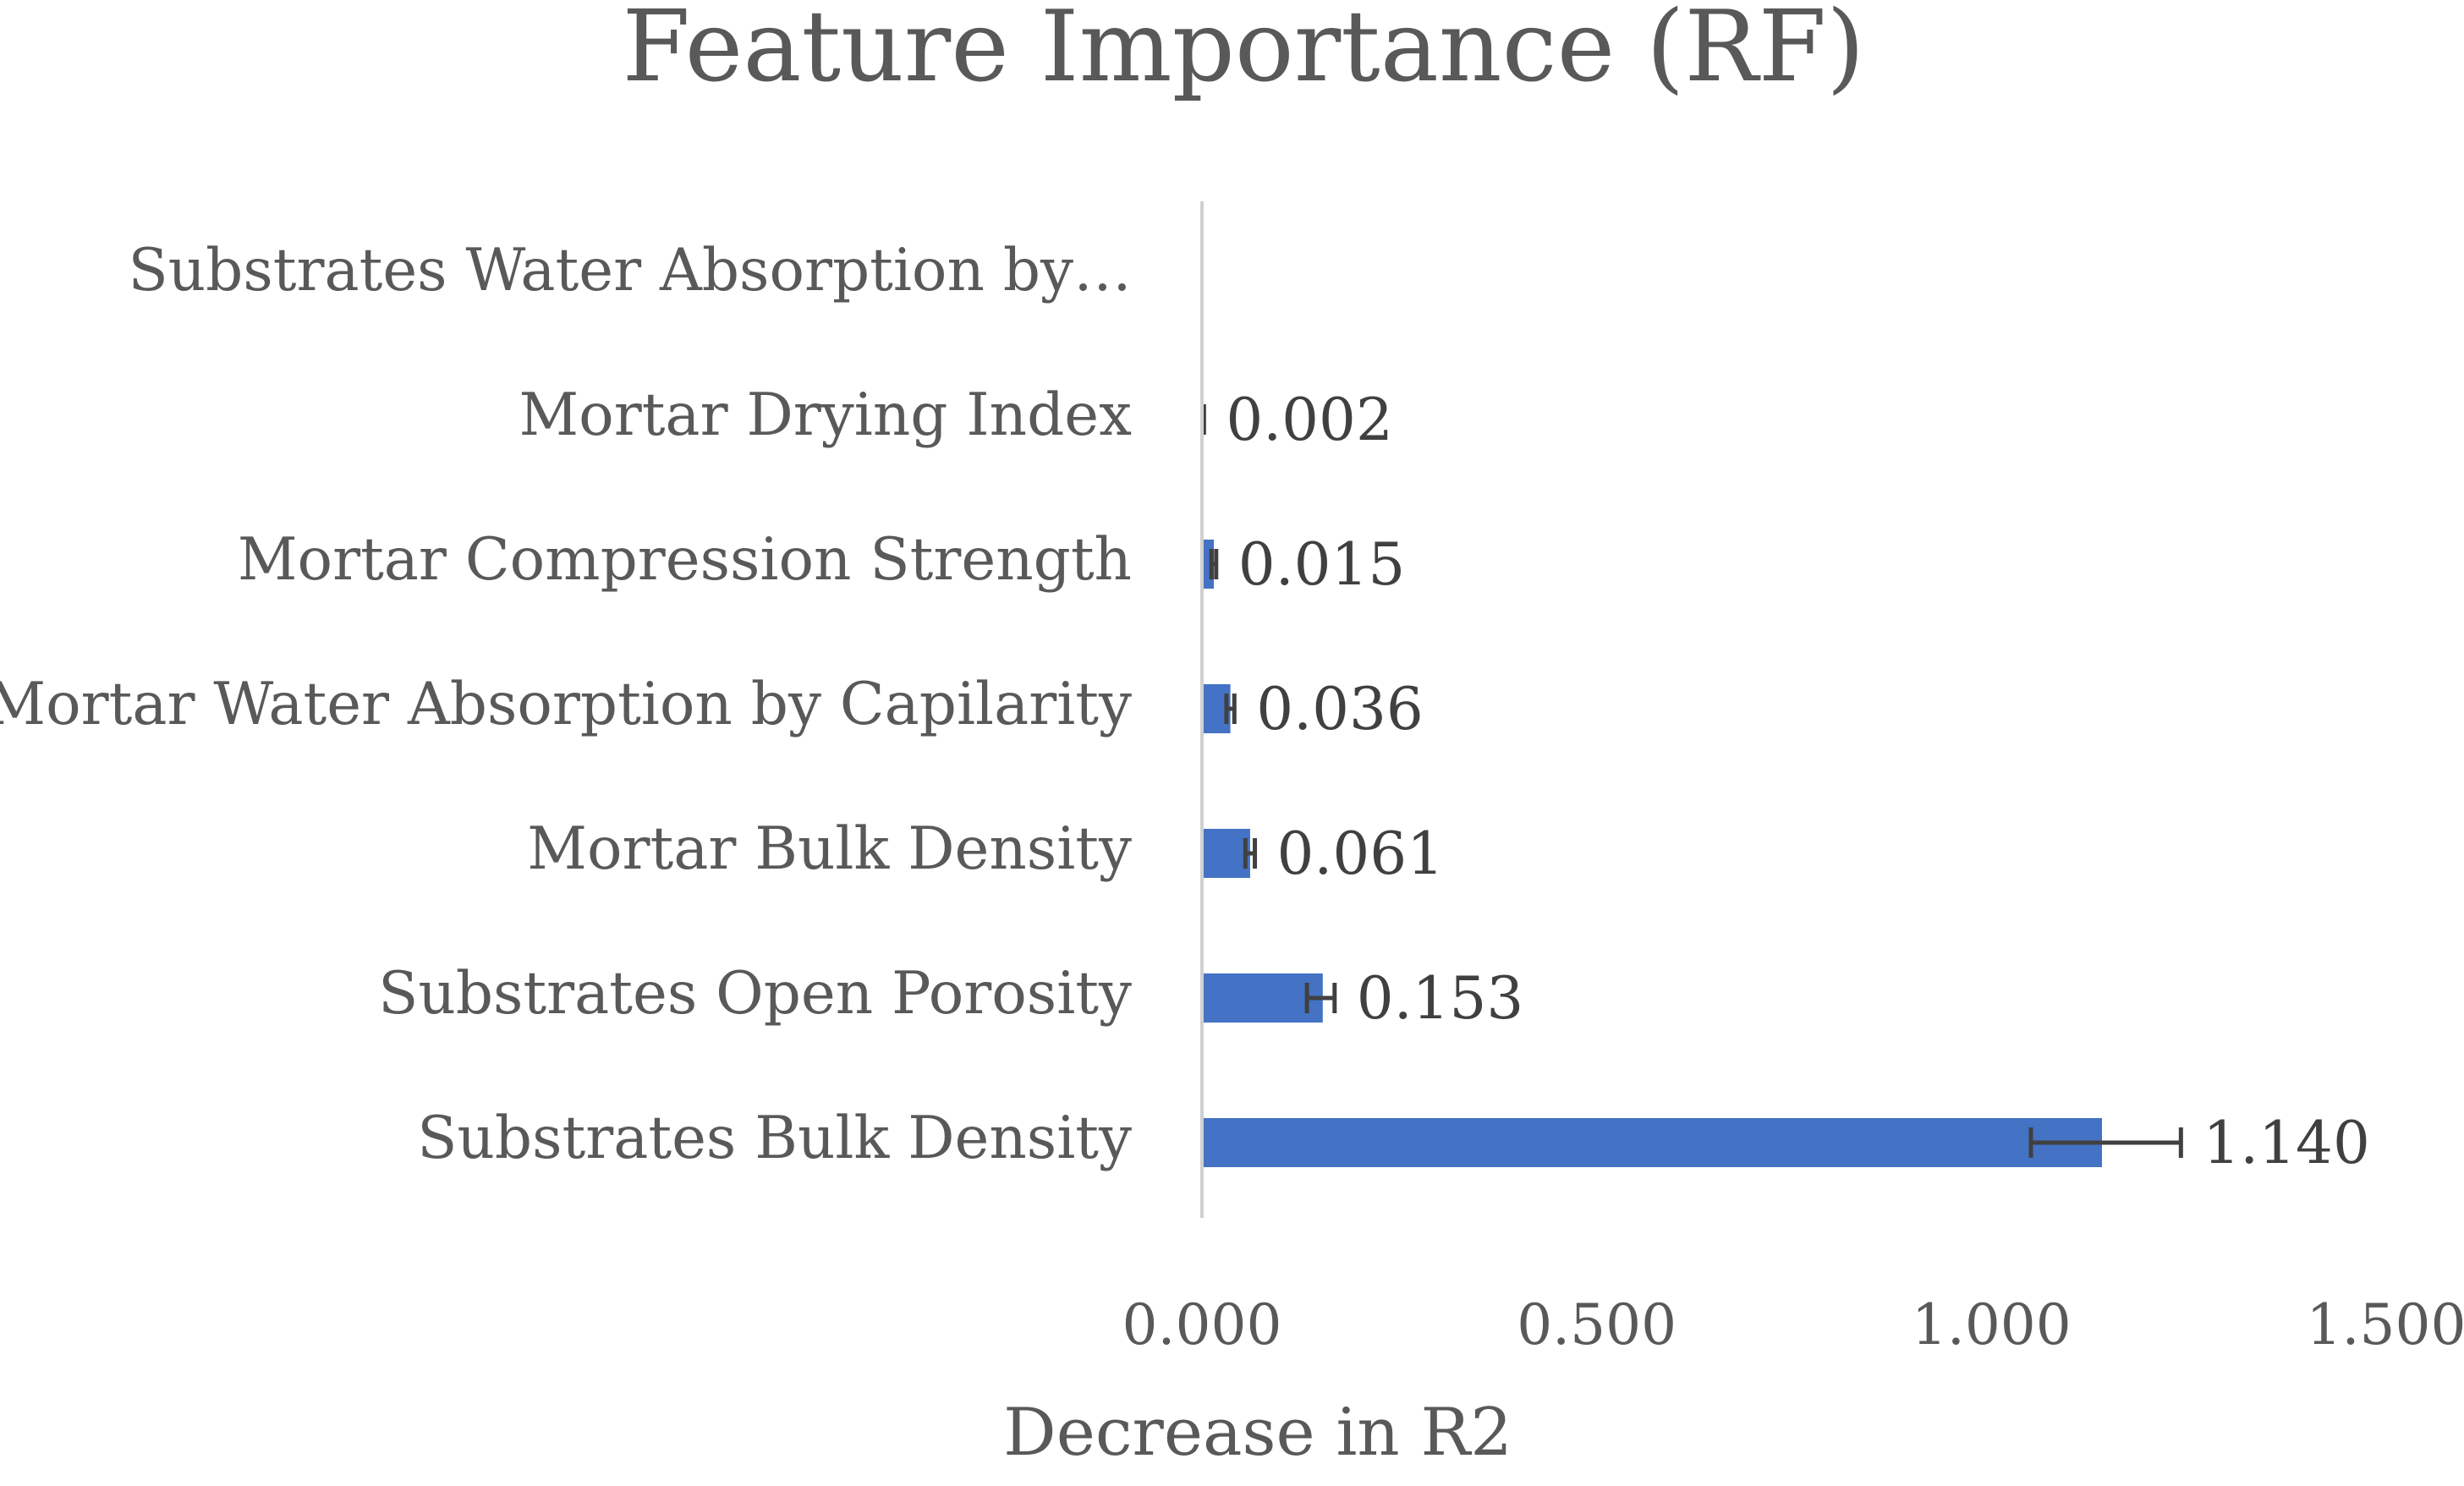 Image resolution: width=2464 pixels, height=1486 pixels. What do you see at coordinates (2385, 1324) in the screenshot?
I see `x-tick-label: 1.500` at bounding box center [2385, 1324].